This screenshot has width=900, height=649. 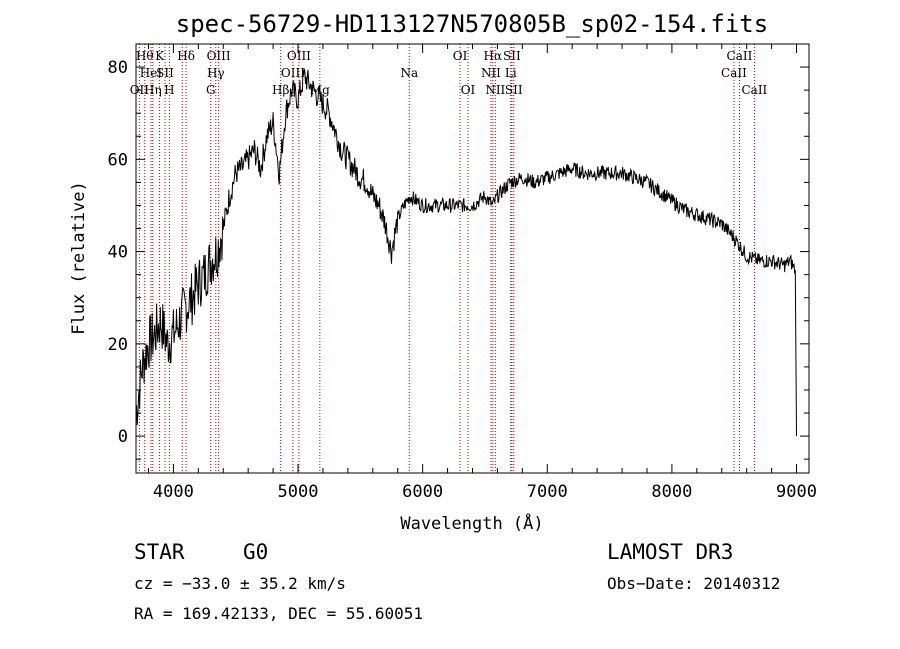 I want to click on spectral-line-label: Na, so click(x=409, y=73).